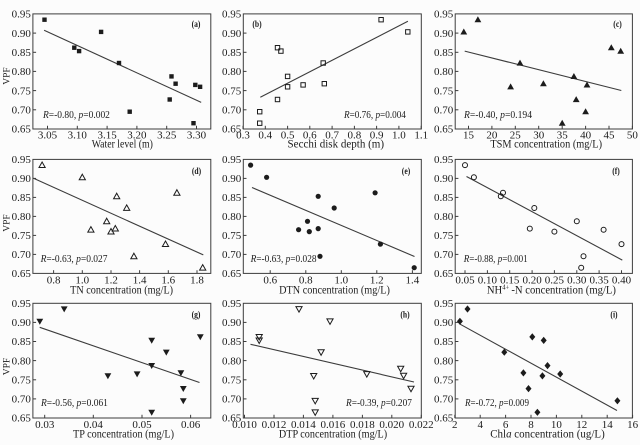 This screenshot has width=640, height=445. Describe the element at coordinates (336, 144) in the screenshot. I see `svg-text: Secchi disk depth (m)` at that location.